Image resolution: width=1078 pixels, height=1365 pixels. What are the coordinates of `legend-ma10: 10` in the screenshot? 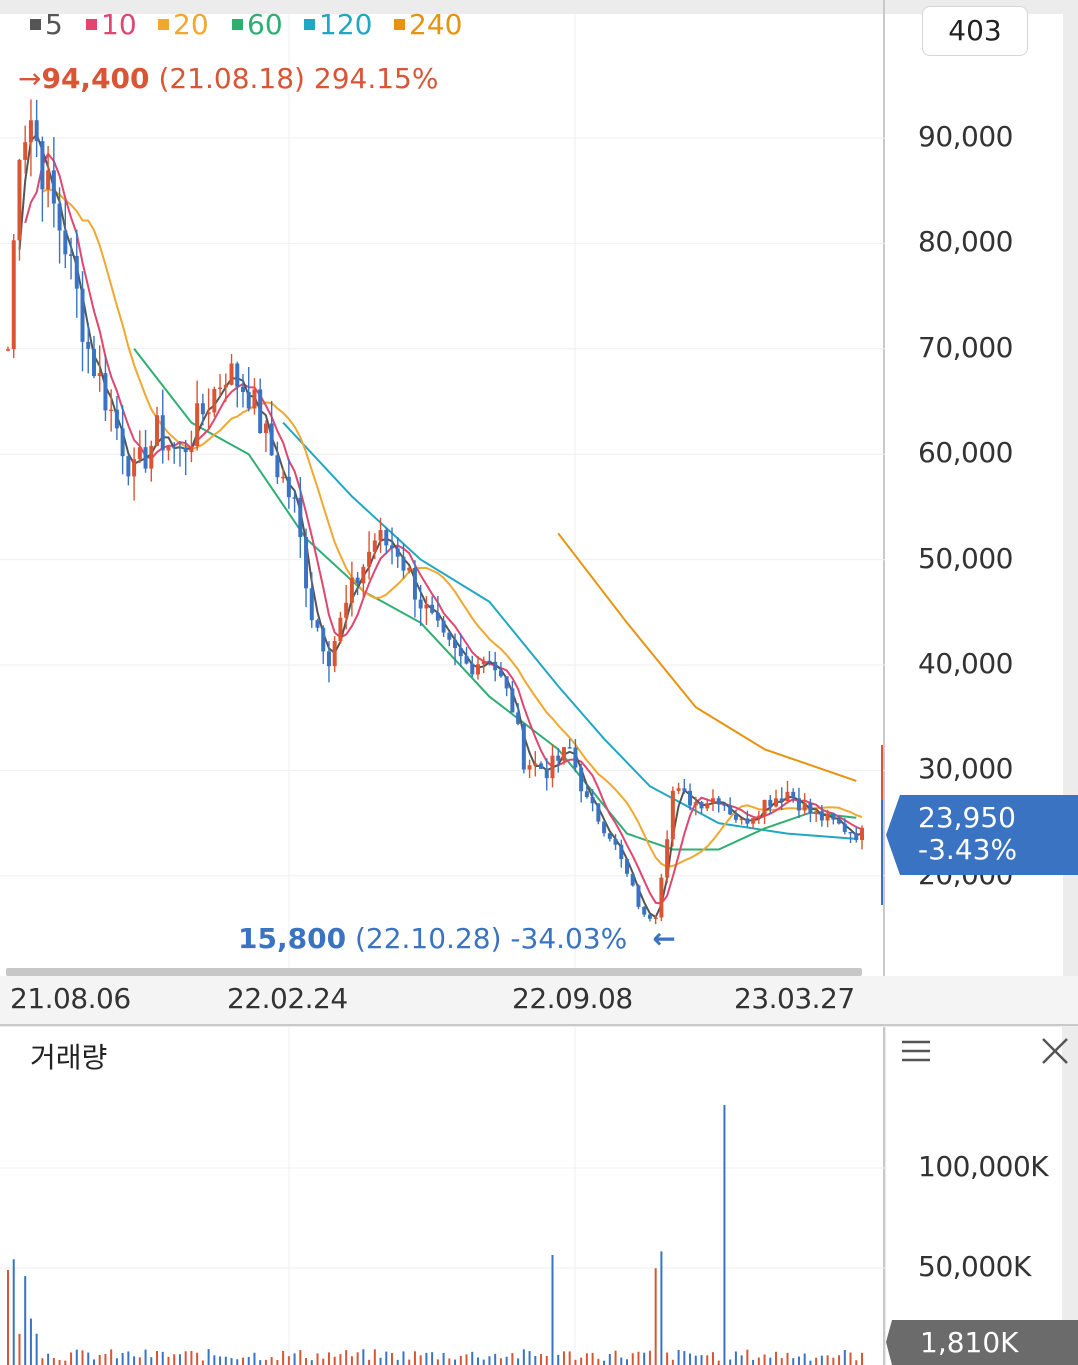 It's located at (111, 24).